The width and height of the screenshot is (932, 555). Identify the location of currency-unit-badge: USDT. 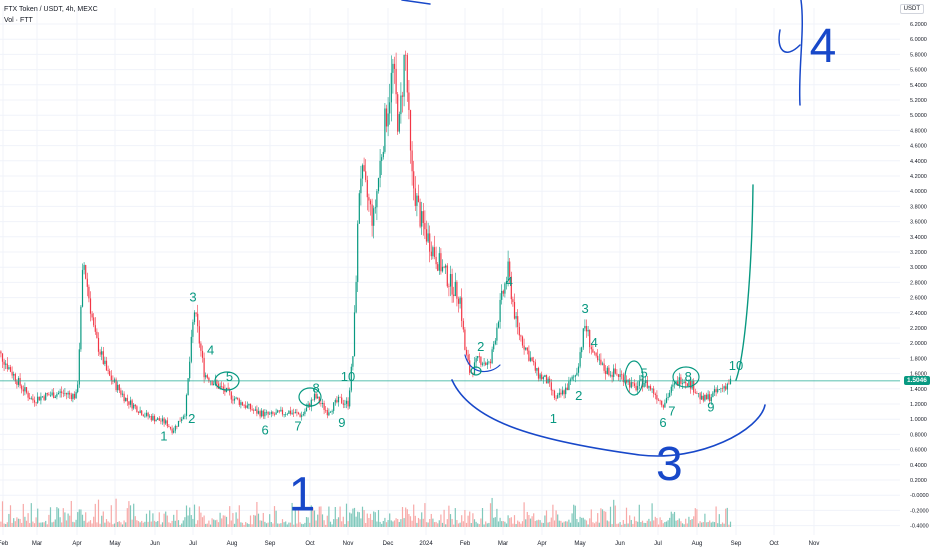
(911, 9).